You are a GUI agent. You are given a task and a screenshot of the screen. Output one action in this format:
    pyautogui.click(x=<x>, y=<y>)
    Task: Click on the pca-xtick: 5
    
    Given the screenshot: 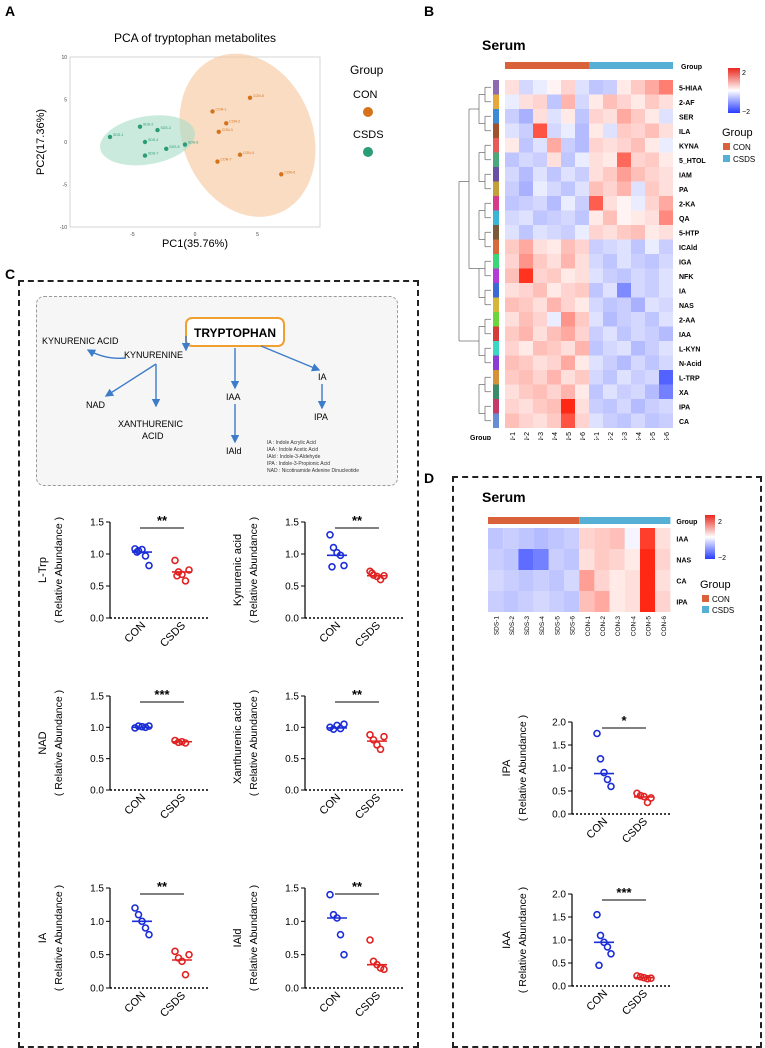 What is the action you would take?
    pyautogui.click(x=257, y=235)
    